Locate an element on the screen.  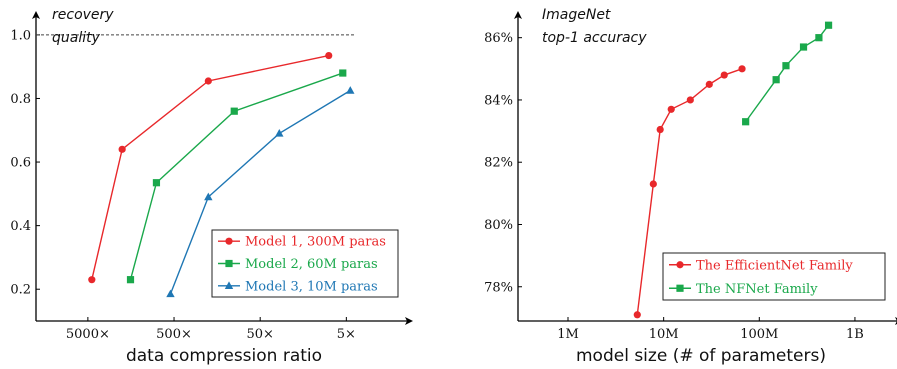
y-tick-label: 1.0 is located at coordinates (20, 35).